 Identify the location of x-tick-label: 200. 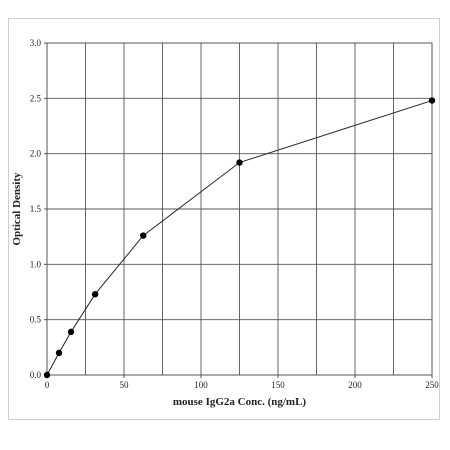
(355, 385).